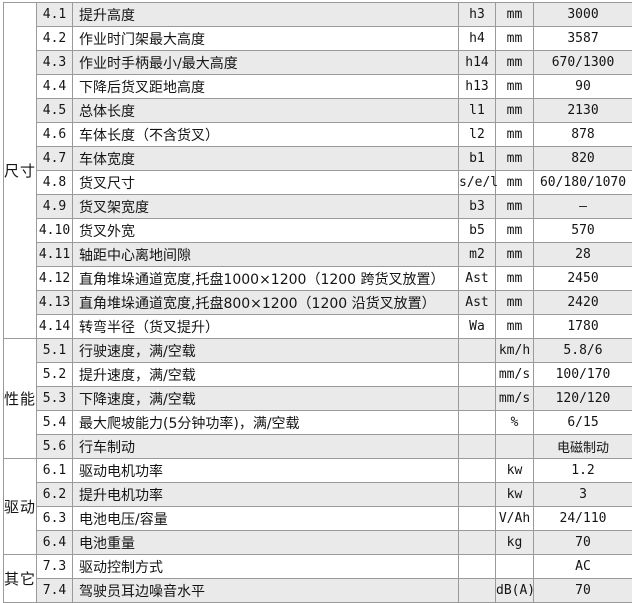 The image size is (632, 603). Describe the element at coordinates (318, 62) in the screenshot. I see `spec-row: 4.3 作业时手柄最小/最大高度 h14 mm 670/1300` at that location.